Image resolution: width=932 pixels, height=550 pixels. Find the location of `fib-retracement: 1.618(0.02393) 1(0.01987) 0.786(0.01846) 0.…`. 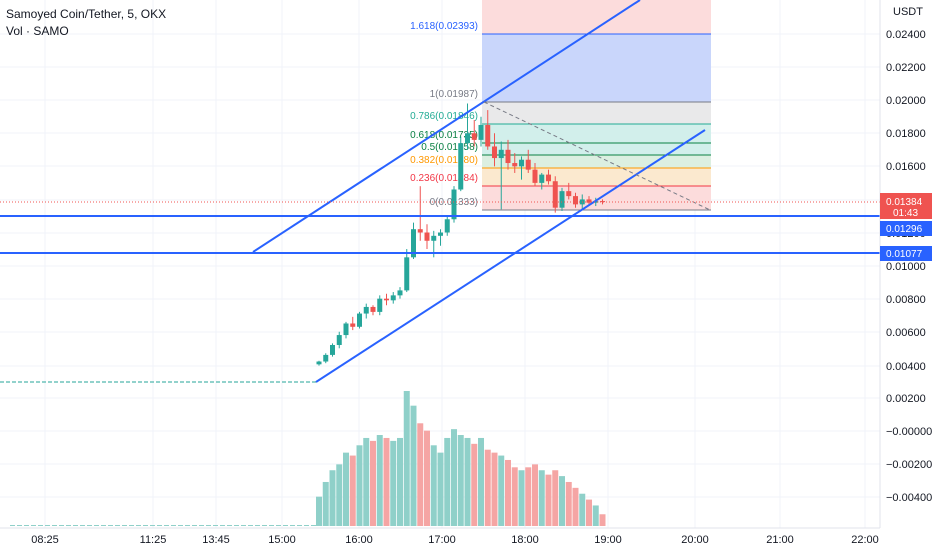

fib-retracement: 1.618(0.02393) 1(0.01987) 0.786(0.01846) 0.… is located at coordinates (560, 105).